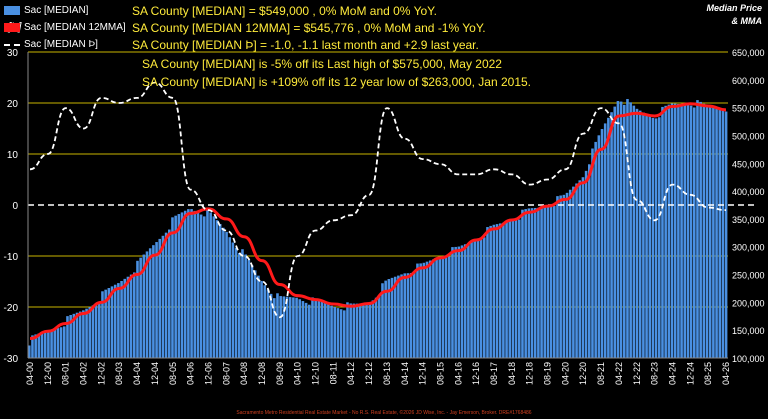  I want to click on x-tick-label: 08-01, so click(66, 373).